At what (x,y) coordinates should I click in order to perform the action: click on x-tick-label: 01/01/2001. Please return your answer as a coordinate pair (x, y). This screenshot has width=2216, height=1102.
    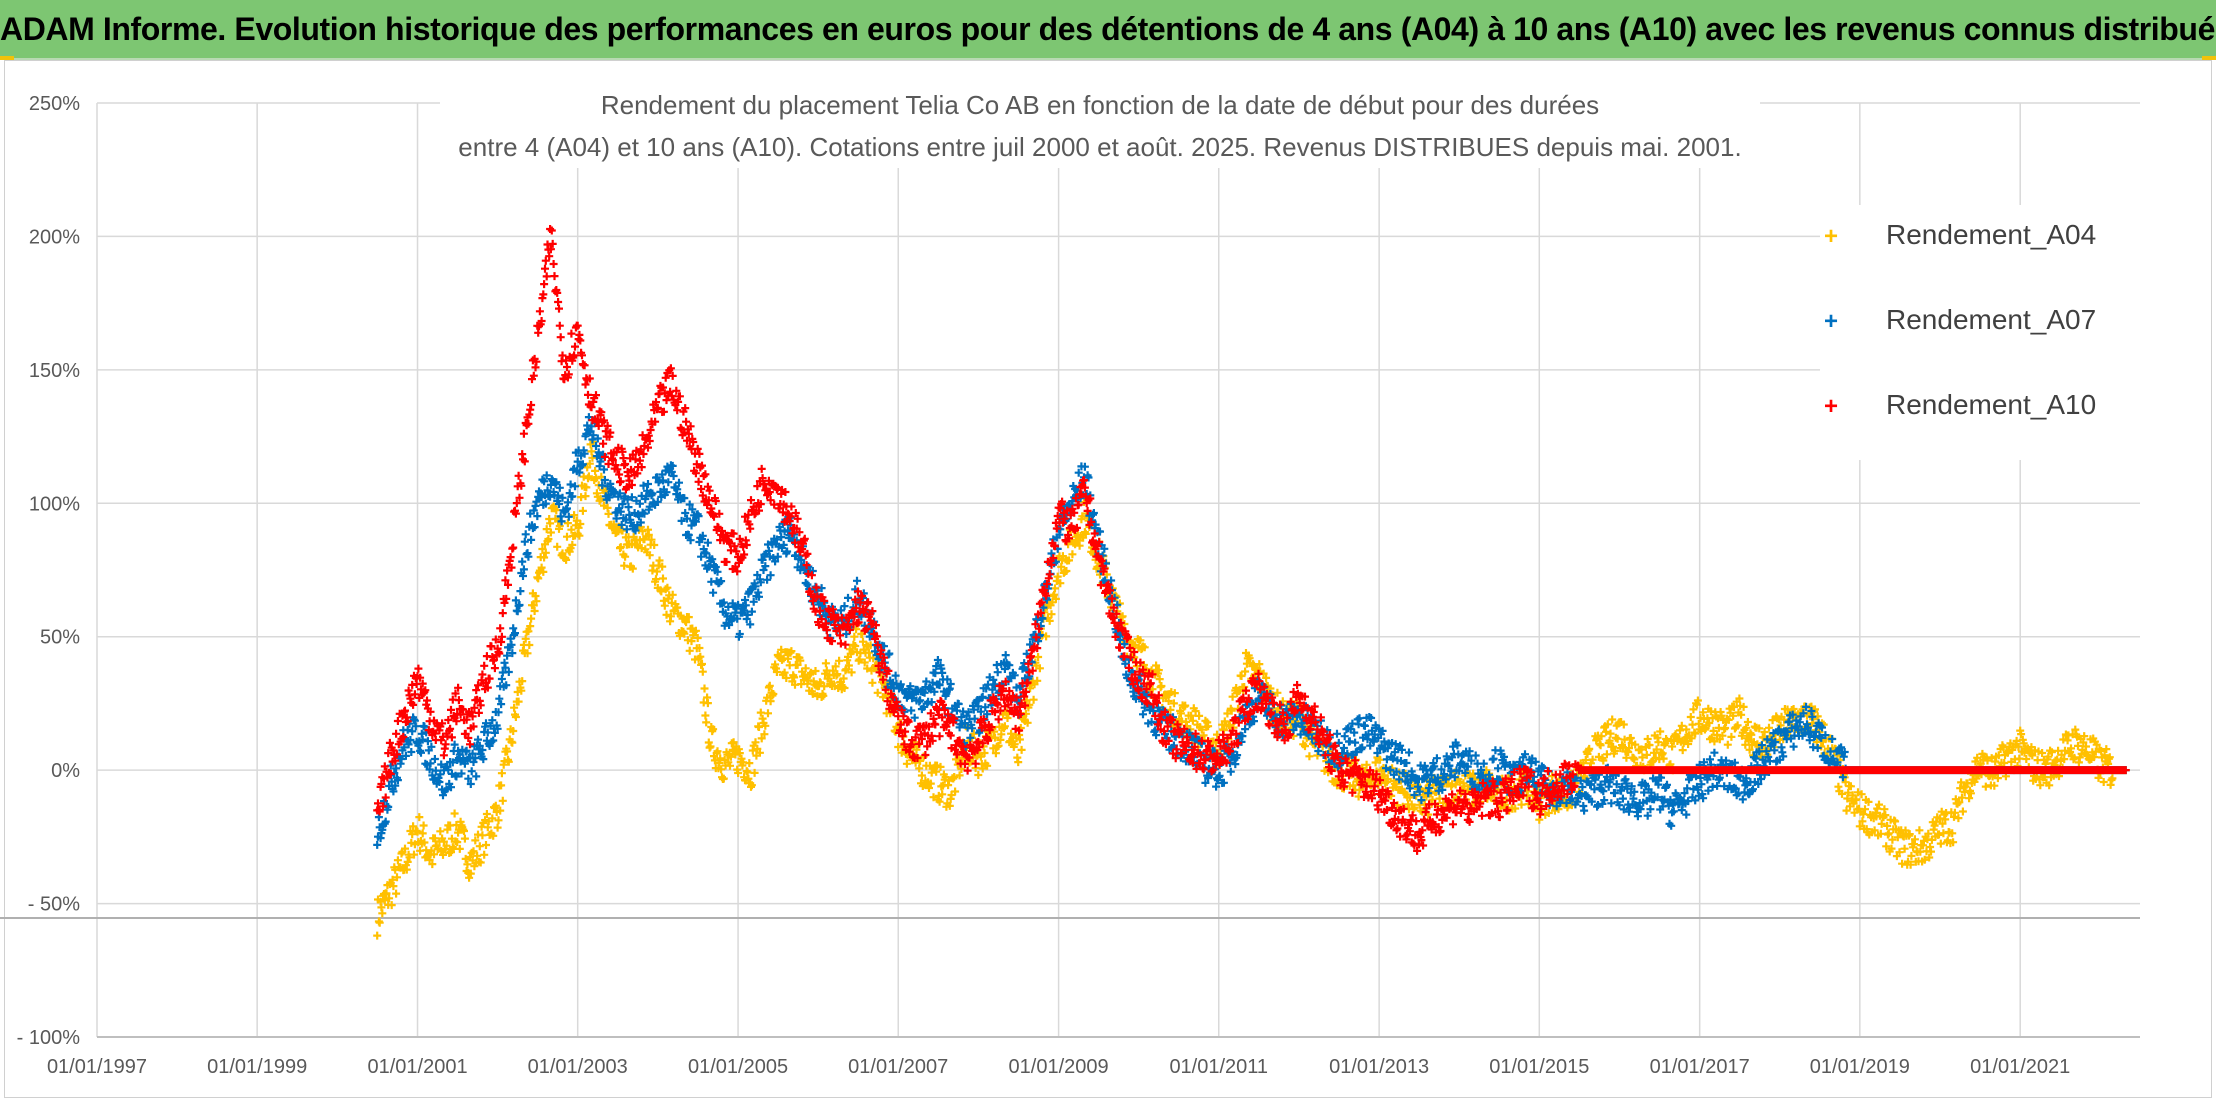
    Looking at the image, I should click on (417, 1067).